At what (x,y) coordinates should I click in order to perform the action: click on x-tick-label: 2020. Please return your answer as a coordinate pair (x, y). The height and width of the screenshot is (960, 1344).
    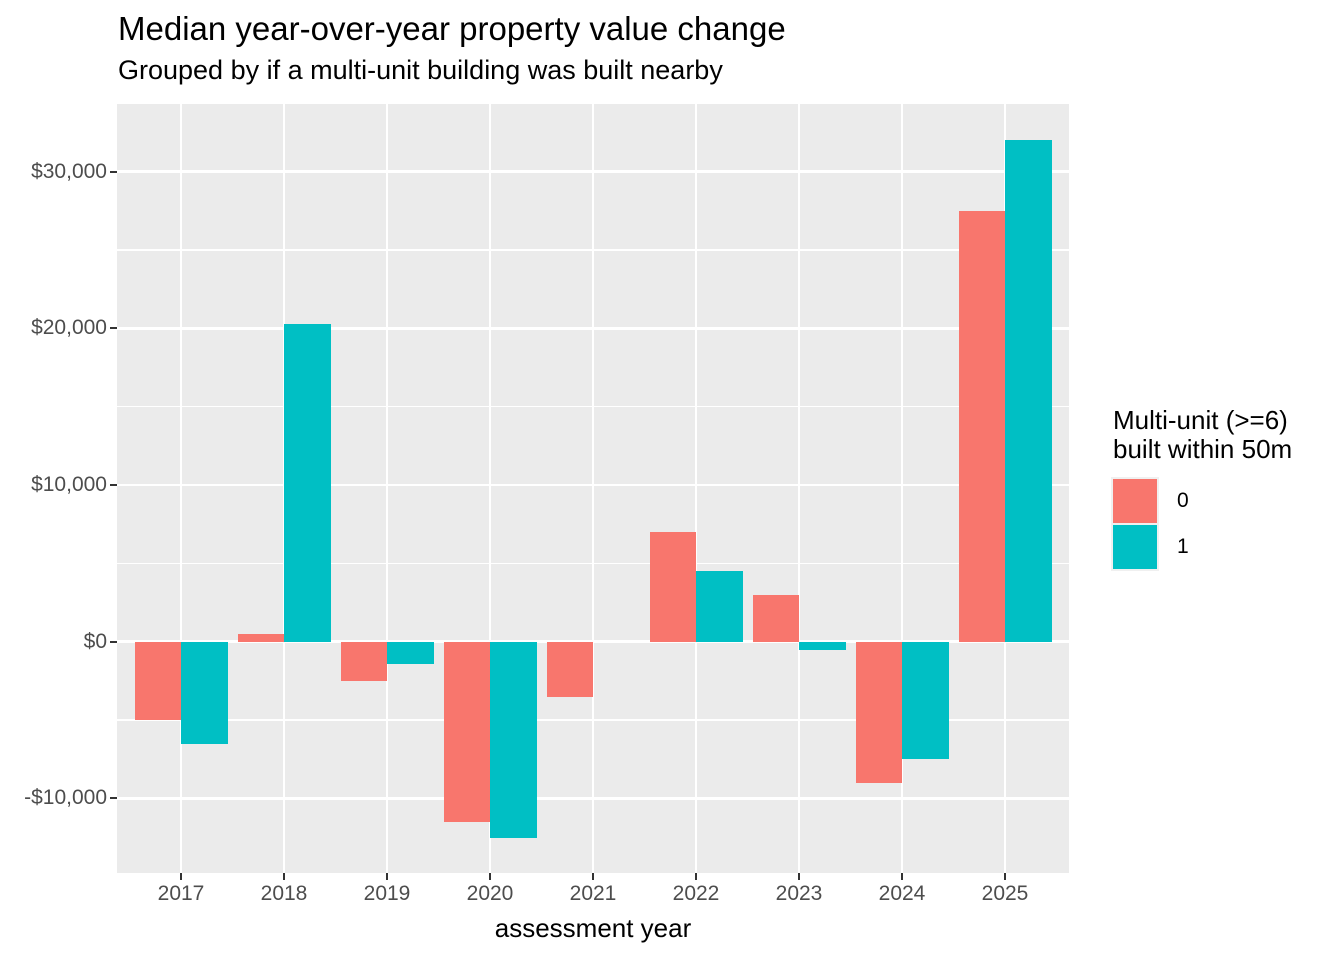
    Looking at the image, I should click on (490, 893).